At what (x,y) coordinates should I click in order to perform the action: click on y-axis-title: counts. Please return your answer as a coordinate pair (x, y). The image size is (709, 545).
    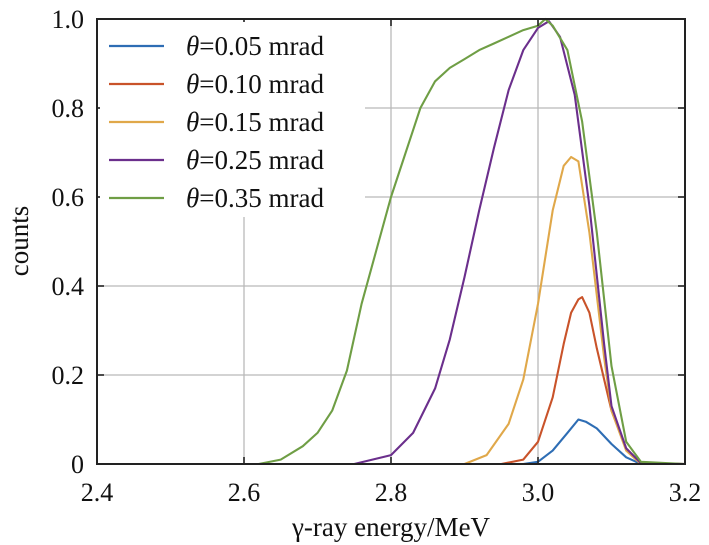
    Looking at the image, I should click on (19, 241).